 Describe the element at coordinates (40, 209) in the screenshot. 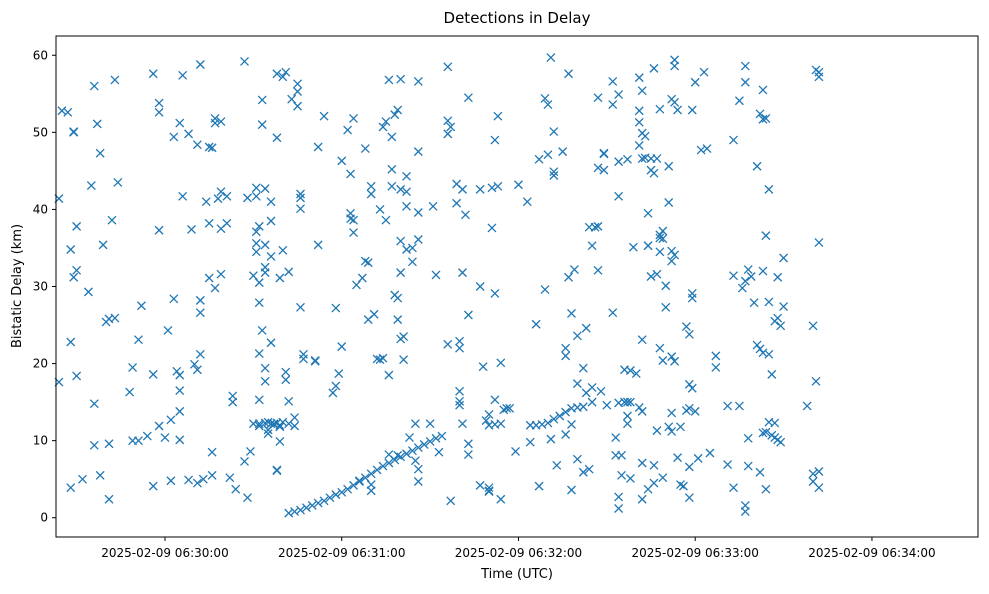

I see `y-tick-label: 40` at that location.